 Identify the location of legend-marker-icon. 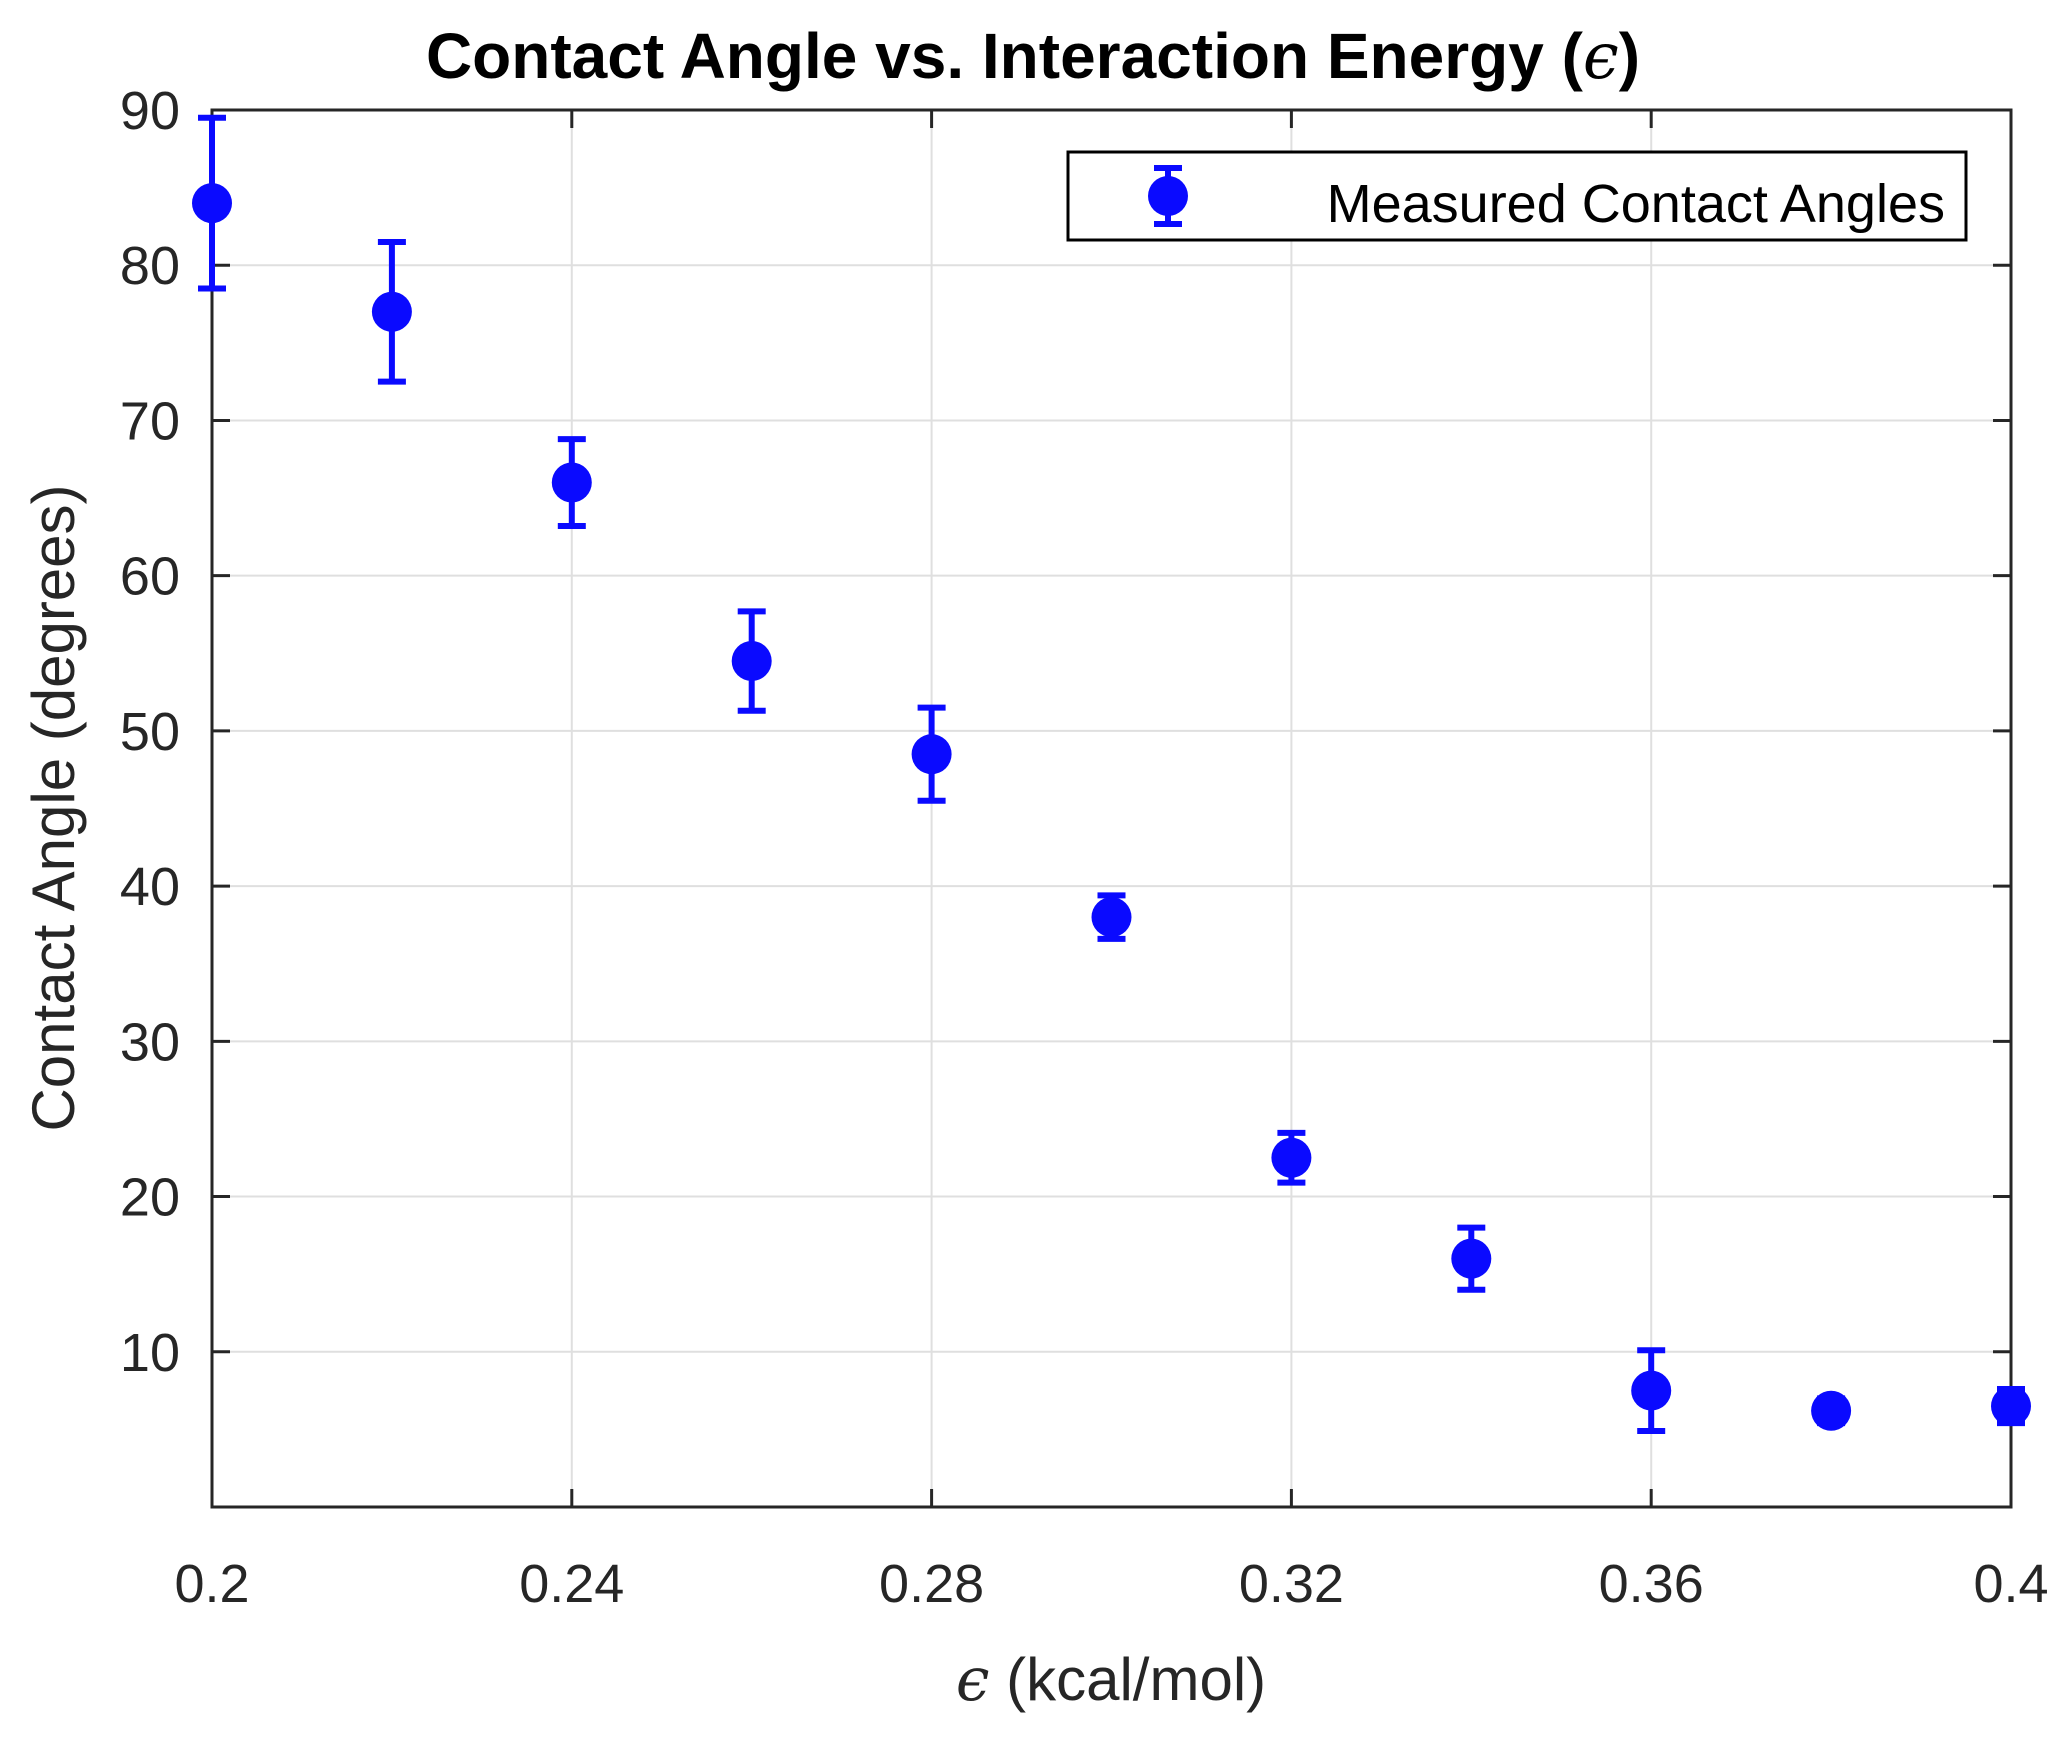
(1168, 196).